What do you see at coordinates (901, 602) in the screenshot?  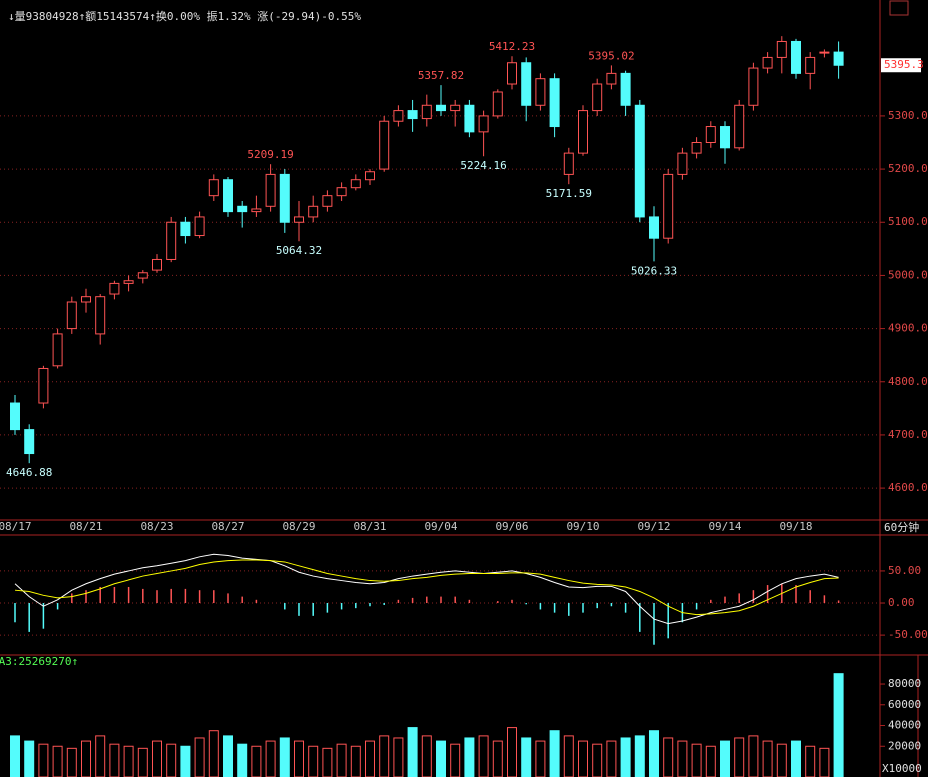 I see `y-tick-label: 0.00` at bounding box center [901, 602].